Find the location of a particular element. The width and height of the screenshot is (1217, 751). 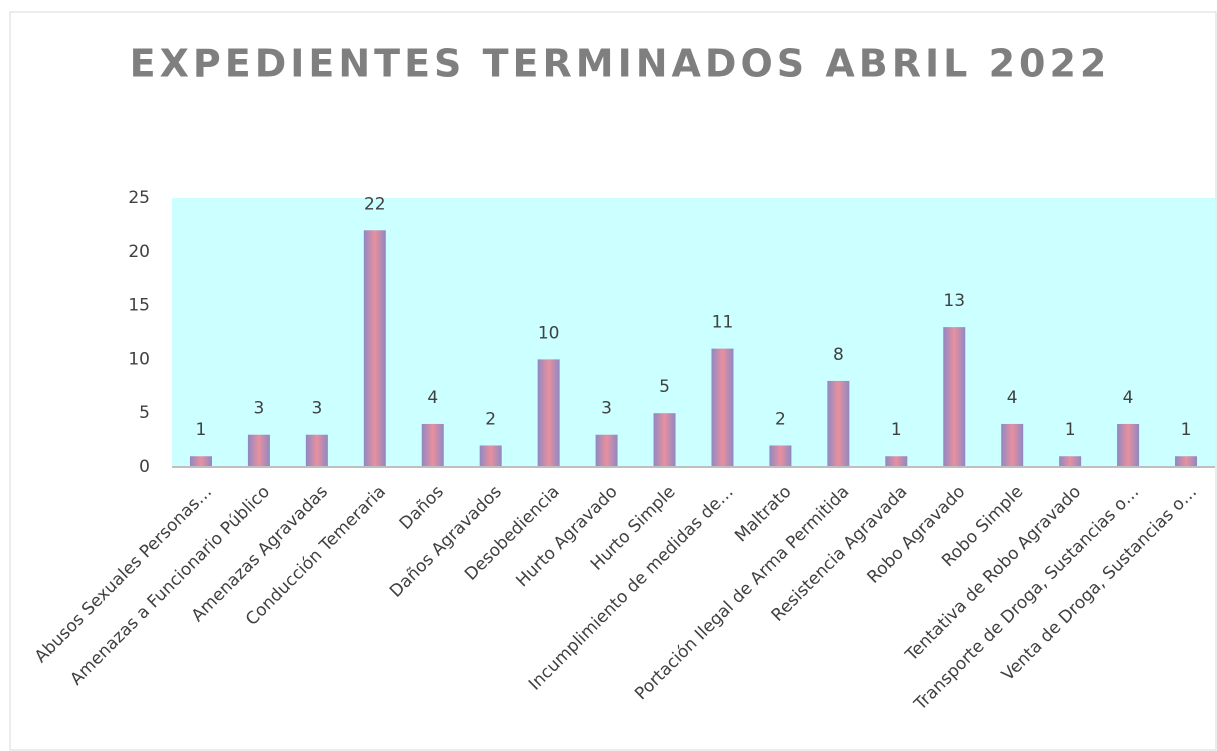

y-tick-label: 15 is located at coordinates (139, 306).